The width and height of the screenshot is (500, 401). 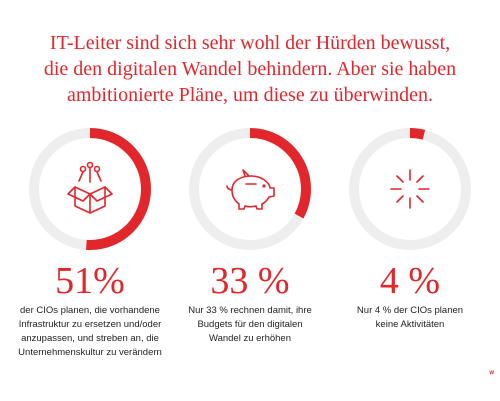 I want to click on donut-track, so click(x=410, y=189).